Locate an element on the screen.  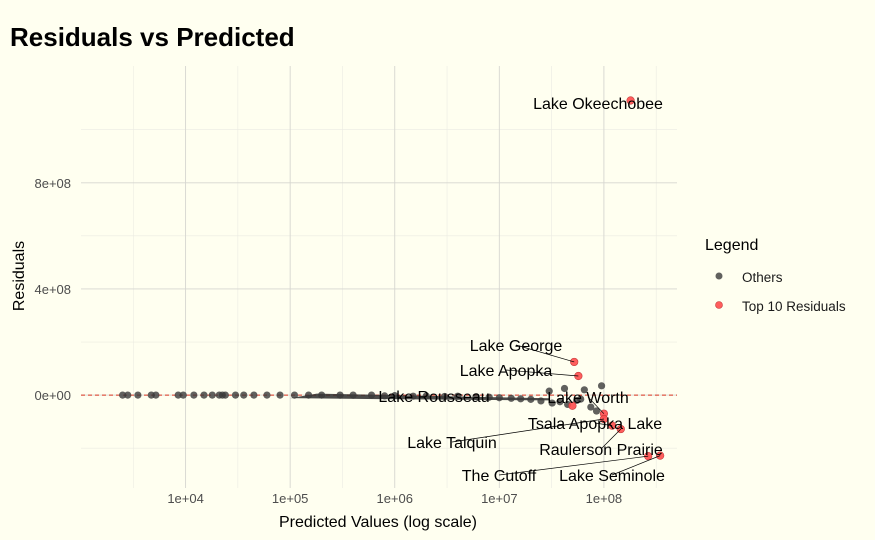
y-axis-ticks: 0e+00 4e+08 8e+08 is located at coordinates (52, 289).